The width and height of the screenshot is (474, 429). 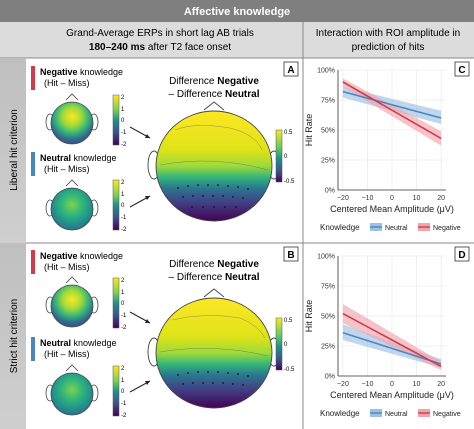 I want to click on negative-bold: Negative, so click(x=59, y=256).